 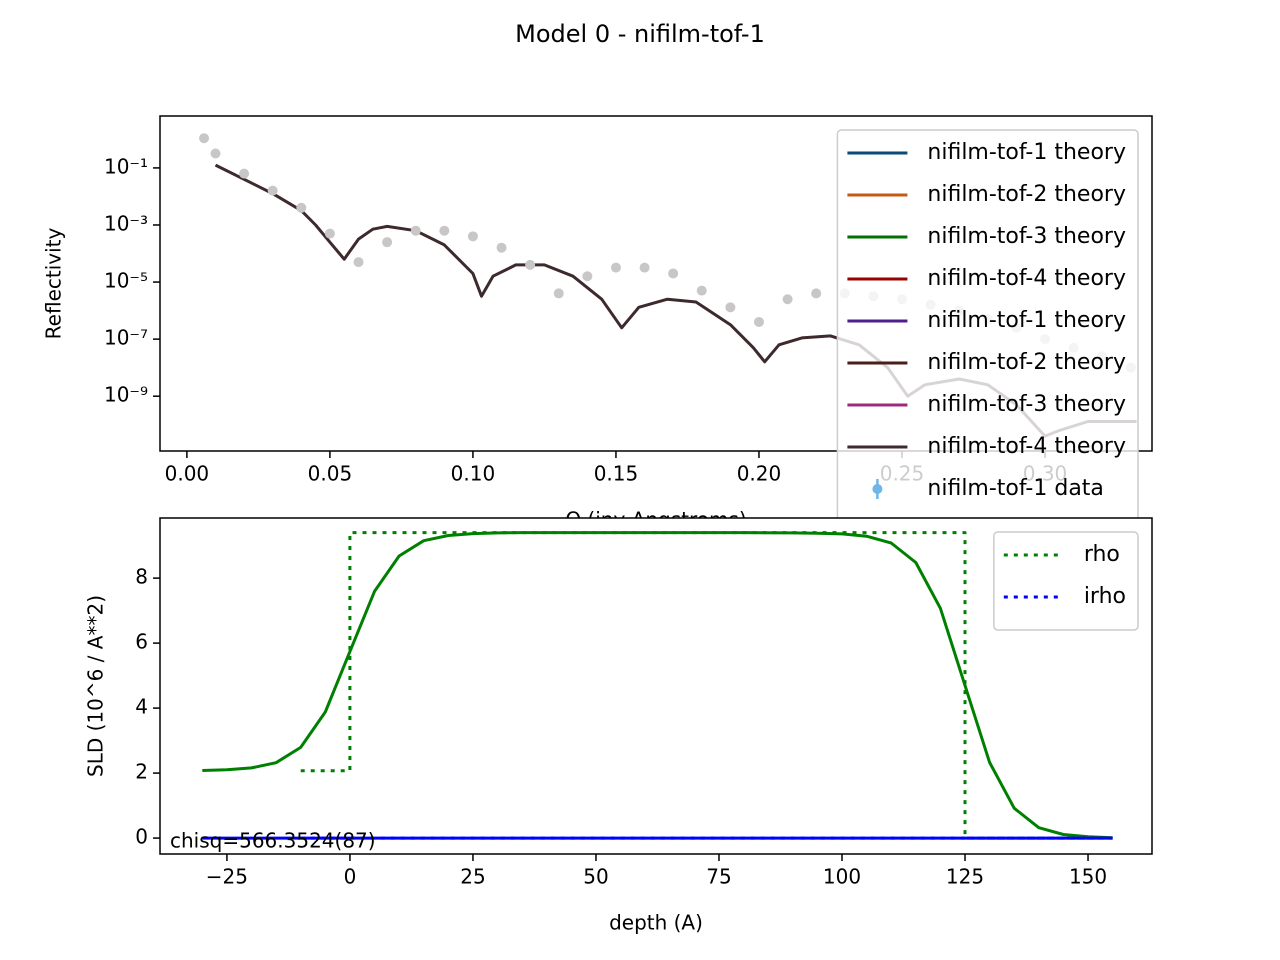 I want to click on legend-item: nifilm-tof-1 data, so click(x=988, y=488).